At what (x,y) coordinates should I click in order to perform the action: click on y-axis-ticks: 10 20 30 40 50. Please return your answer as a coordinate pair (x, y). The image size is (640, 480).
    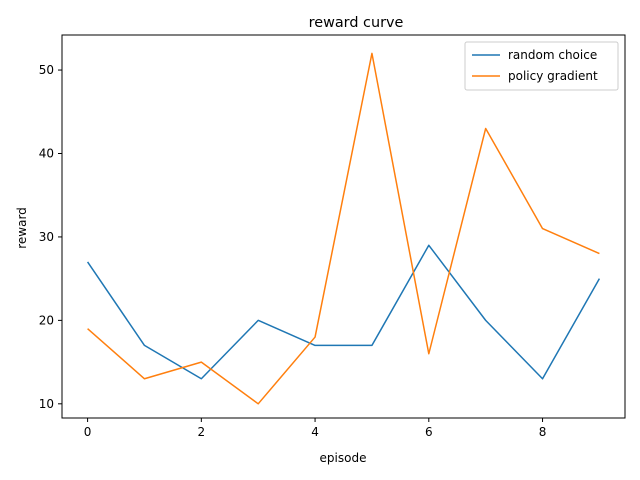
    Looking at the image, I should click on (50, 237).